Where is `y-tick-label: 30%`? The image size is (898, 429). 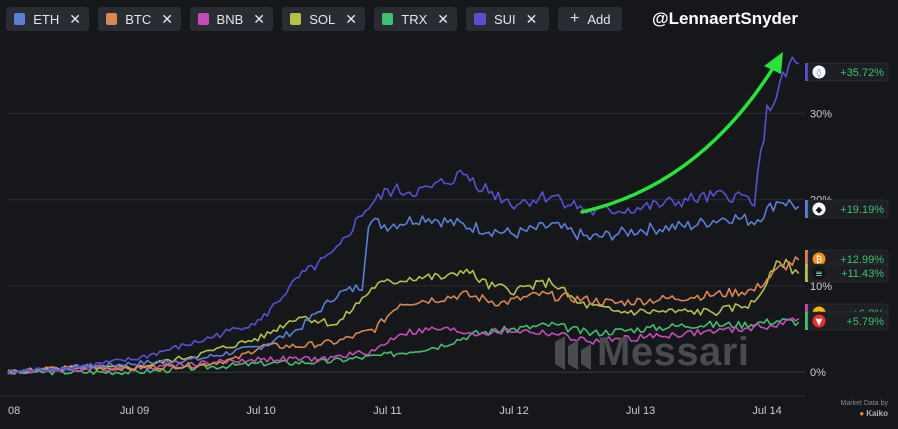
y-tick-label: 30% is located at coordinates (821, 114).